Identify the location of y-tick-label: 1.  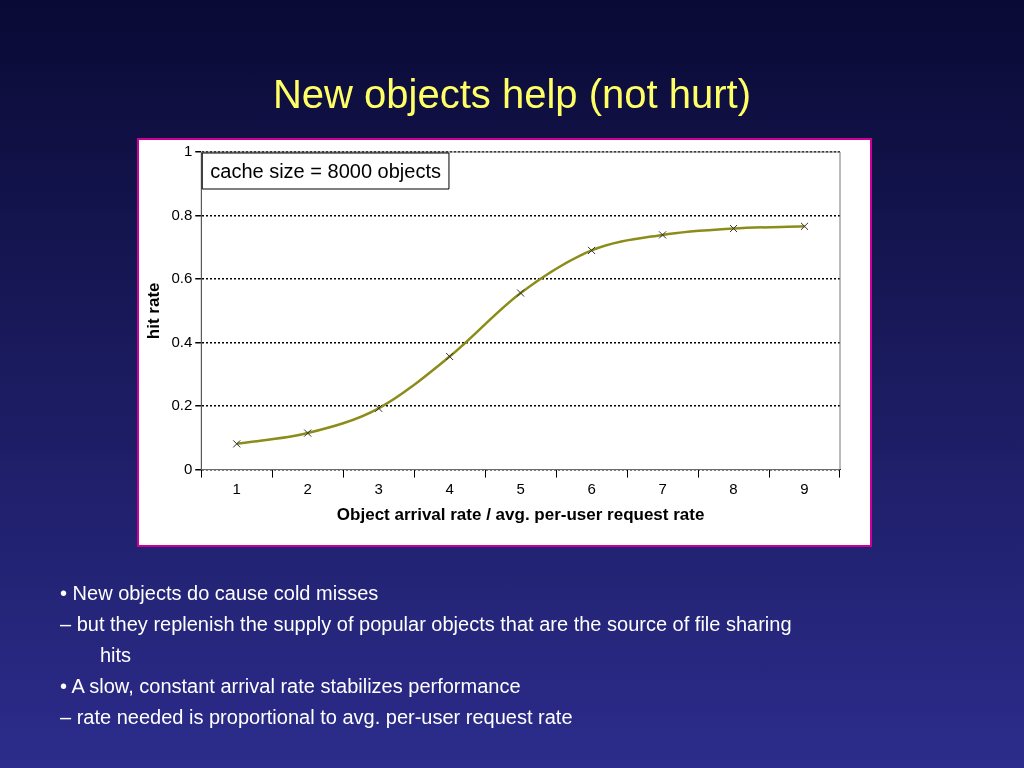
(188, 151).